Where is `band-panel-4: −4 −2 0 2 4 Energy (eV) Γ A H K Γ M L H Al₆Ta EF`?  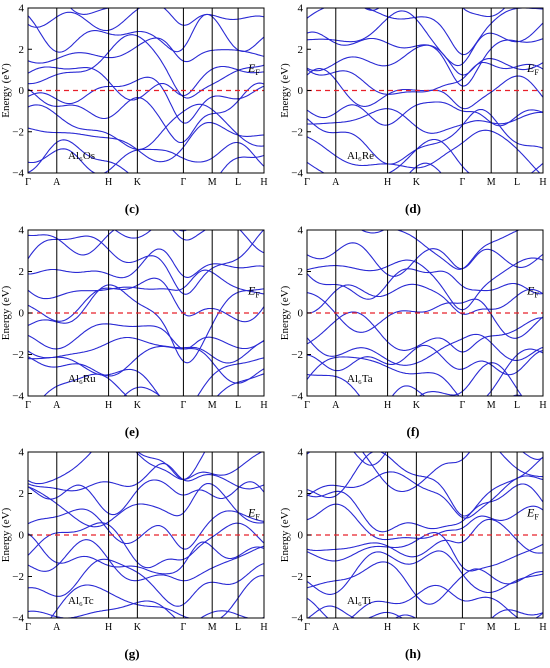 band-panel-4: −4 −2 0 2 4 Energy (eV) Γ A H K Γ M L H Al₆Ta EF is located at coordinates (413, 318).